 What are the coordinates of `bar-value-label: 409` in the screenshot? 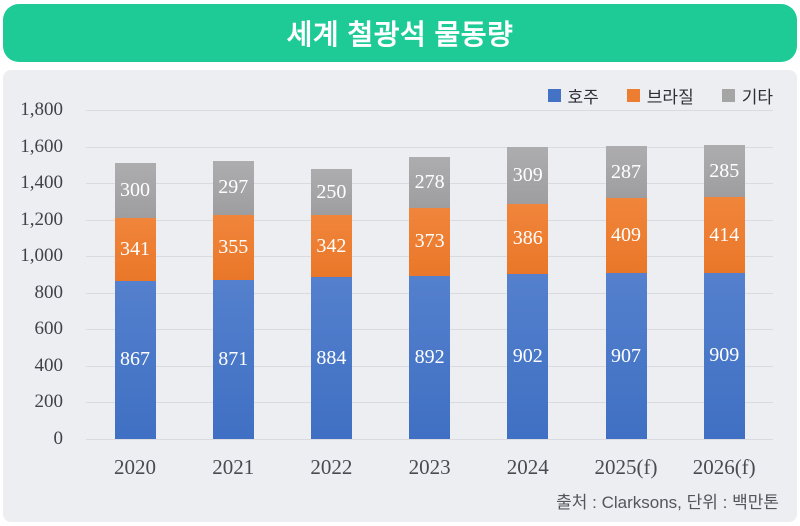 It's located at (626, 235).